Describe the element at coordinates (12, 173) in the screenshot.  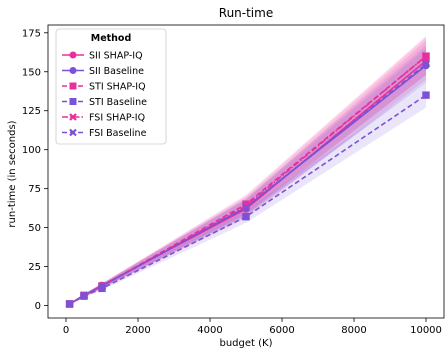
I see `y-axis-label: run-time (in seconds)` at that location.